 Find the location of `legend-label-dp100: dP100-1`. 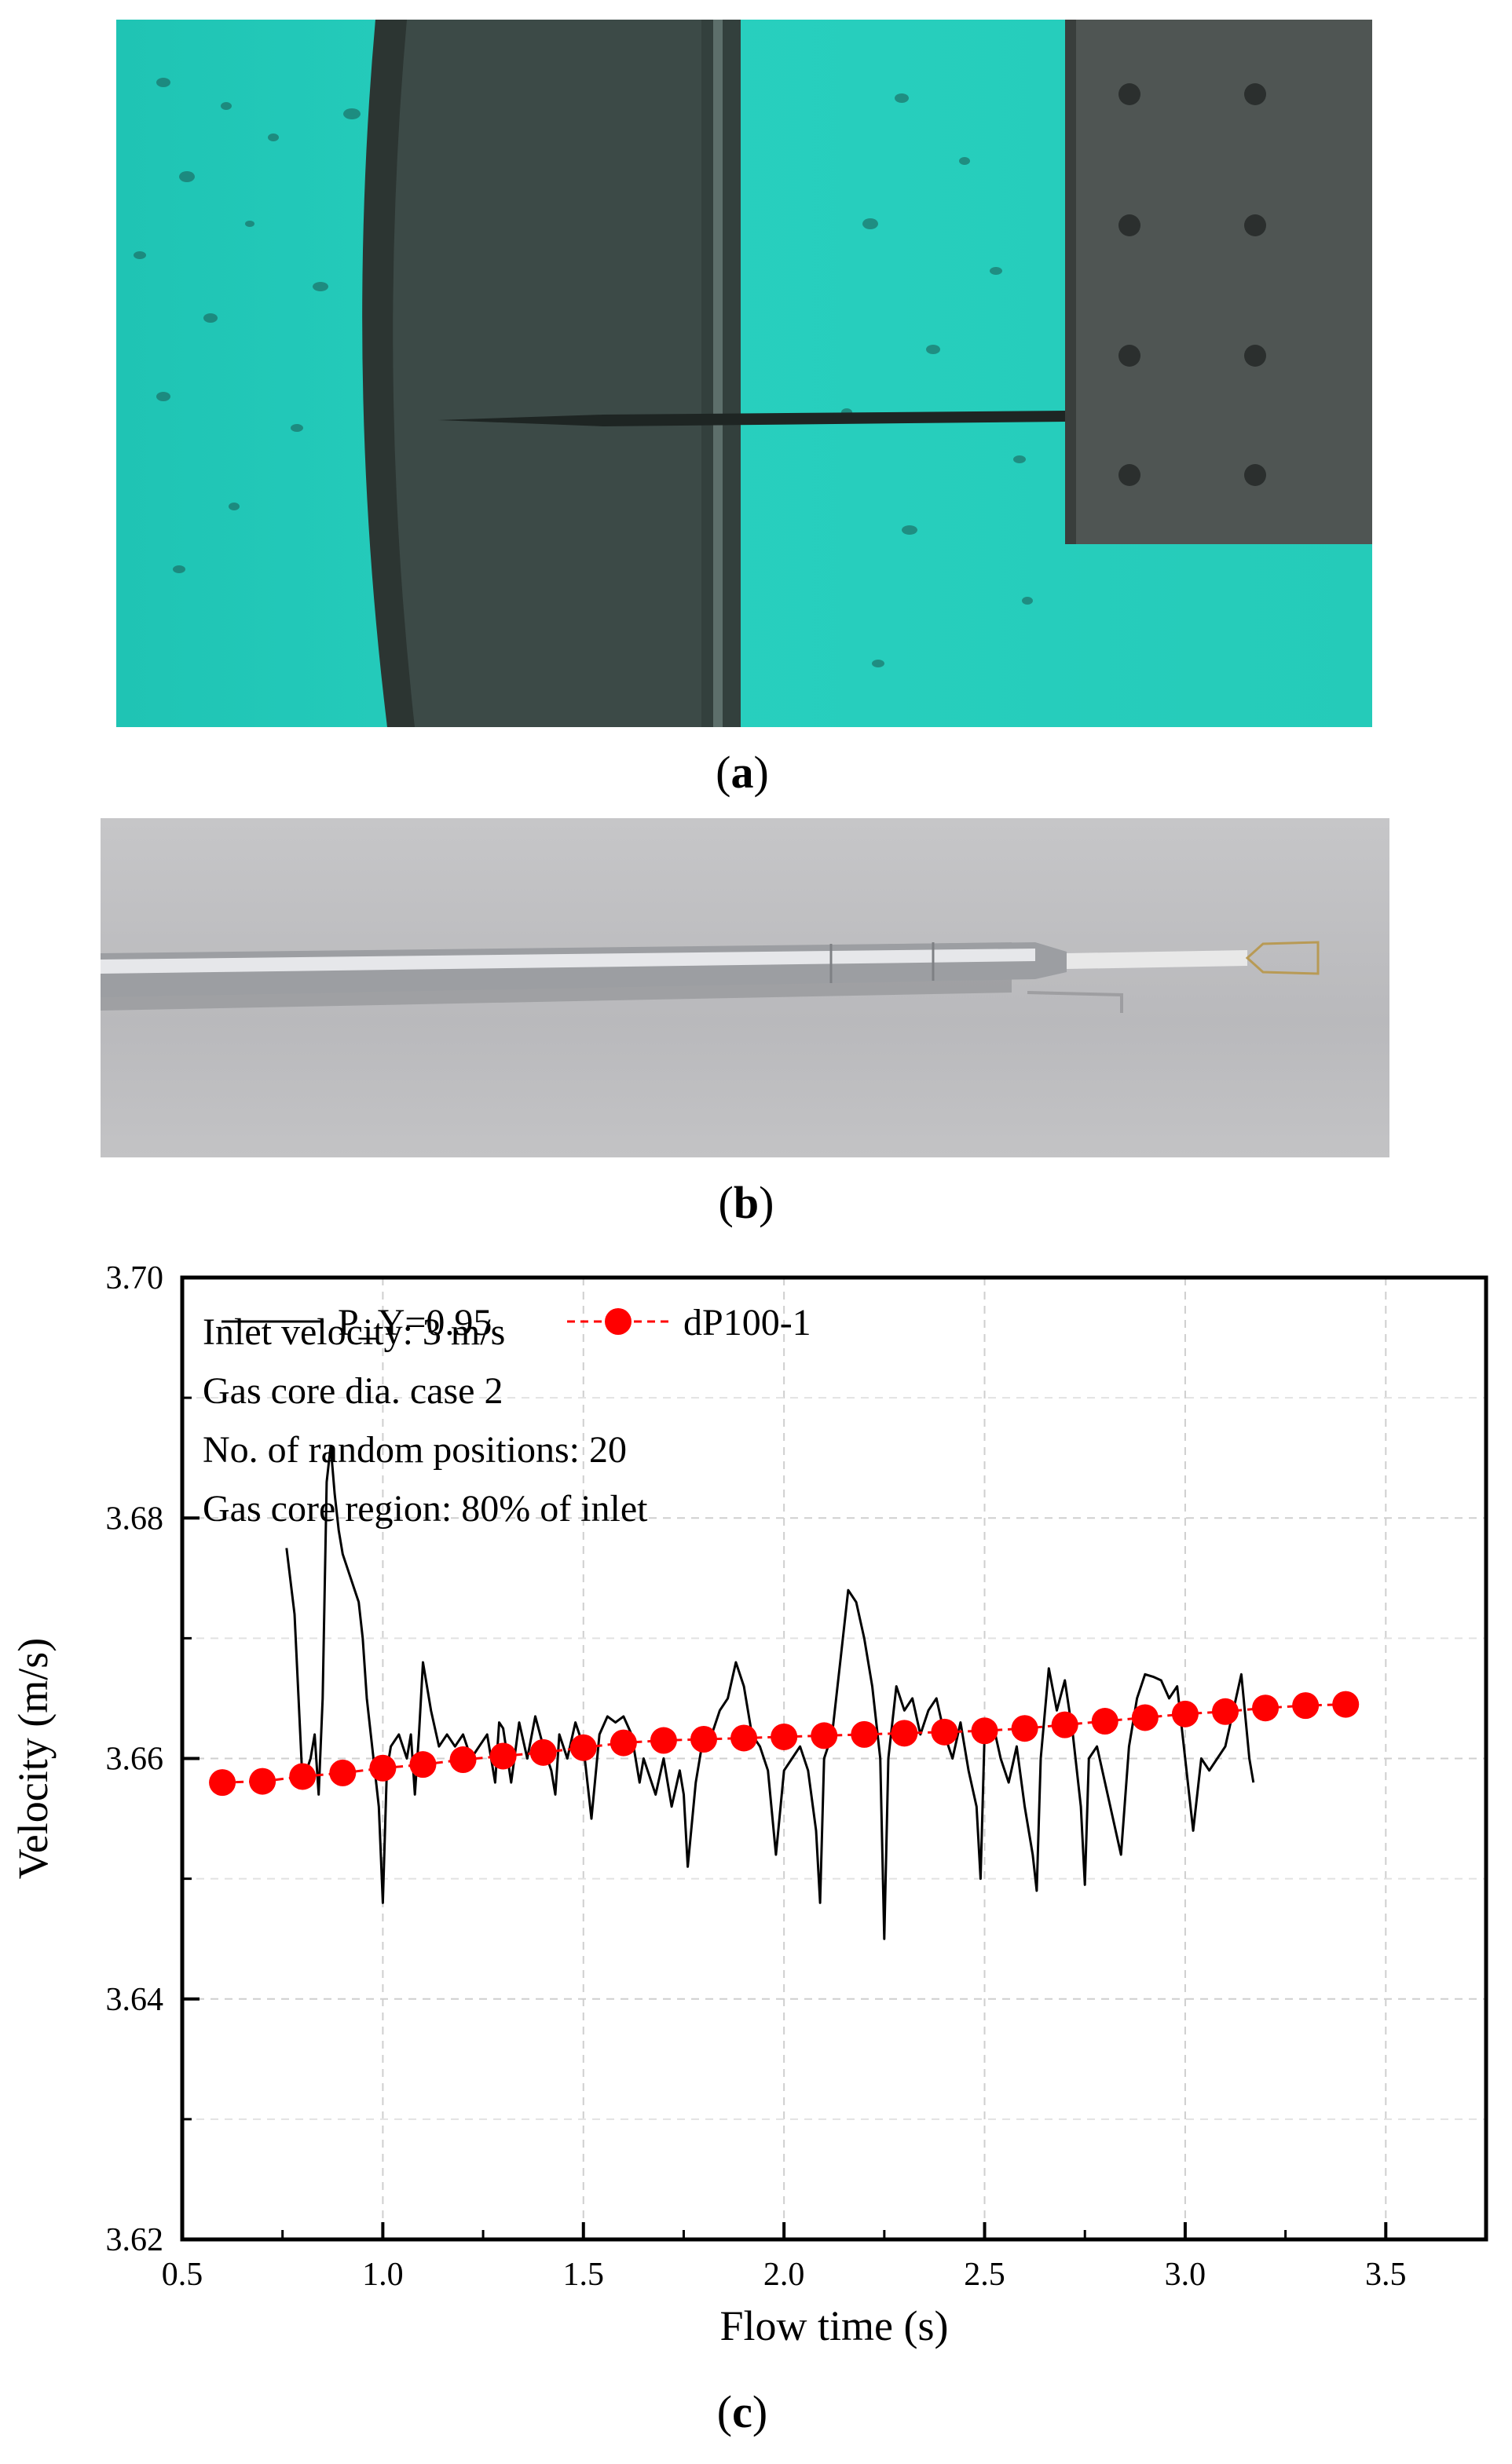

legend-label-dp100: dP100-1 is located at coordinates (747, 1323).